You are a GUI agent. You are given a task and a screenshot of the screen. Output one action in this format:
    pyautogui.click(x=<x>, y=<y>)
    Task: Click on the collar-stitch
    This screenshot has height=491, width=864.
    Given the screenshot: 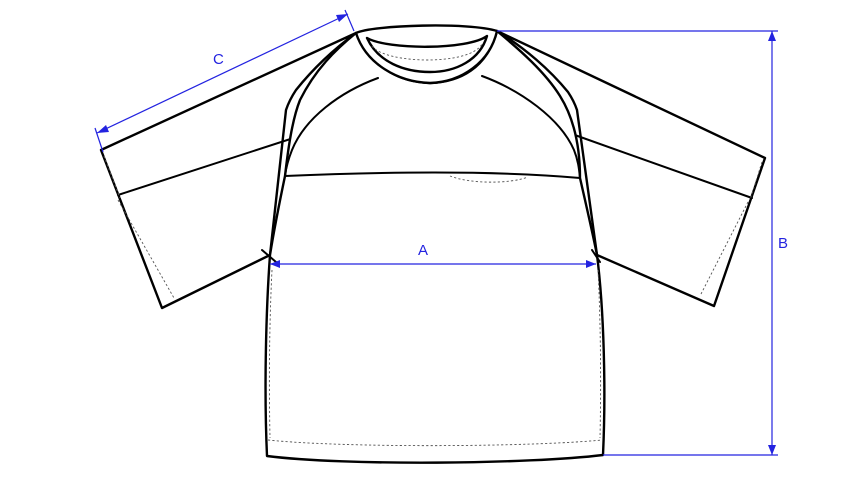 What is the action you would take?
    pyautogui.click(x=427, y=52)
    